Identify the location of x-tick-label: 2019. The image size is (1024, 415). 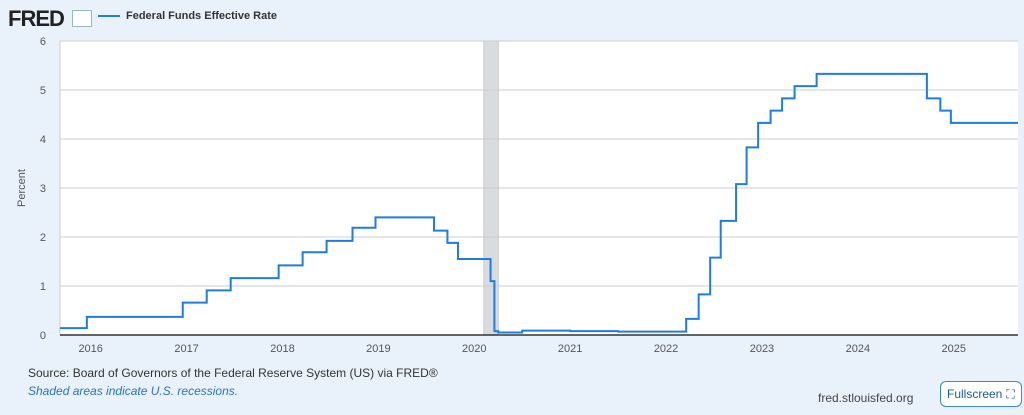
(378, 349).